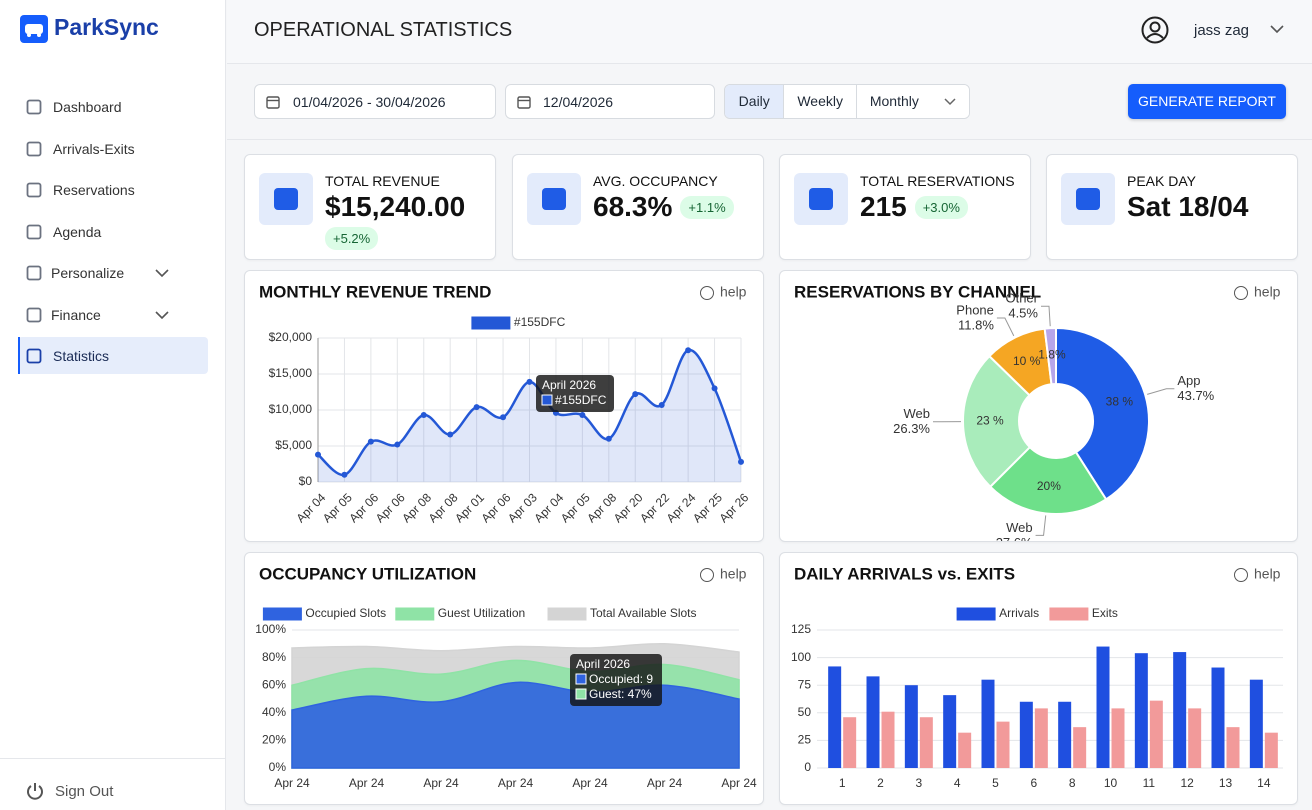 This screenshot has width=1312, height=810. I want to click on y-tick-label: 75, so click(805, 684).